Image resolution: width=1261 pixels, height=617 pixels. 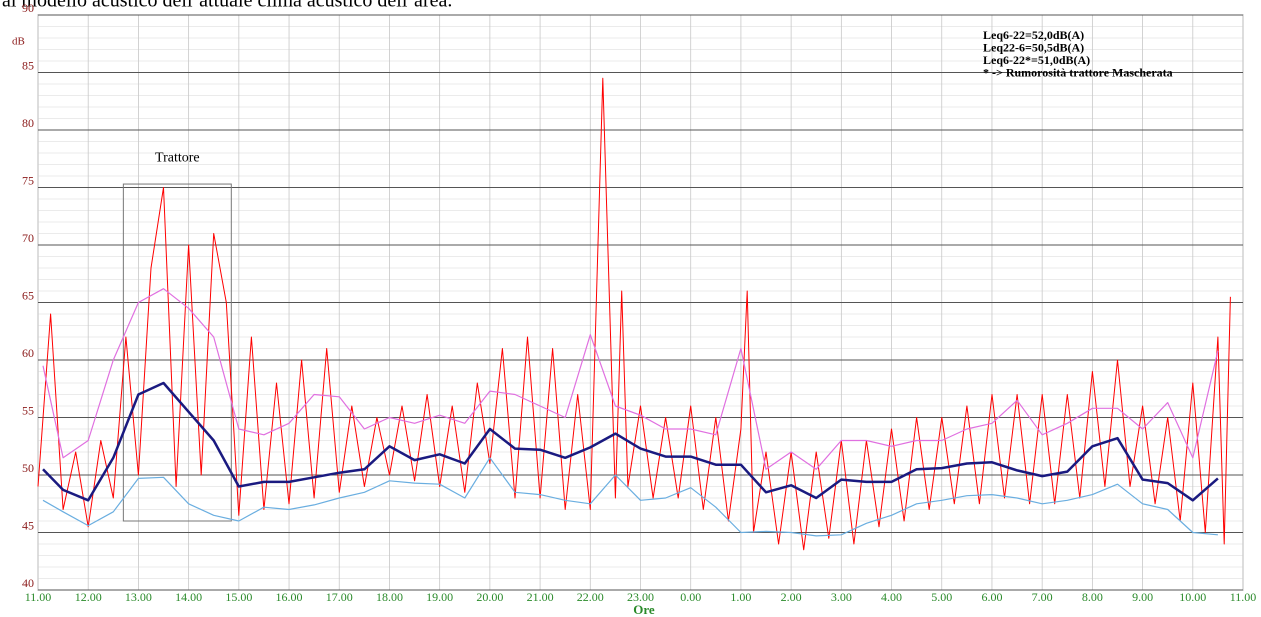 I want to click on x-tick-label: 22.00, so click(x=590, y=597).